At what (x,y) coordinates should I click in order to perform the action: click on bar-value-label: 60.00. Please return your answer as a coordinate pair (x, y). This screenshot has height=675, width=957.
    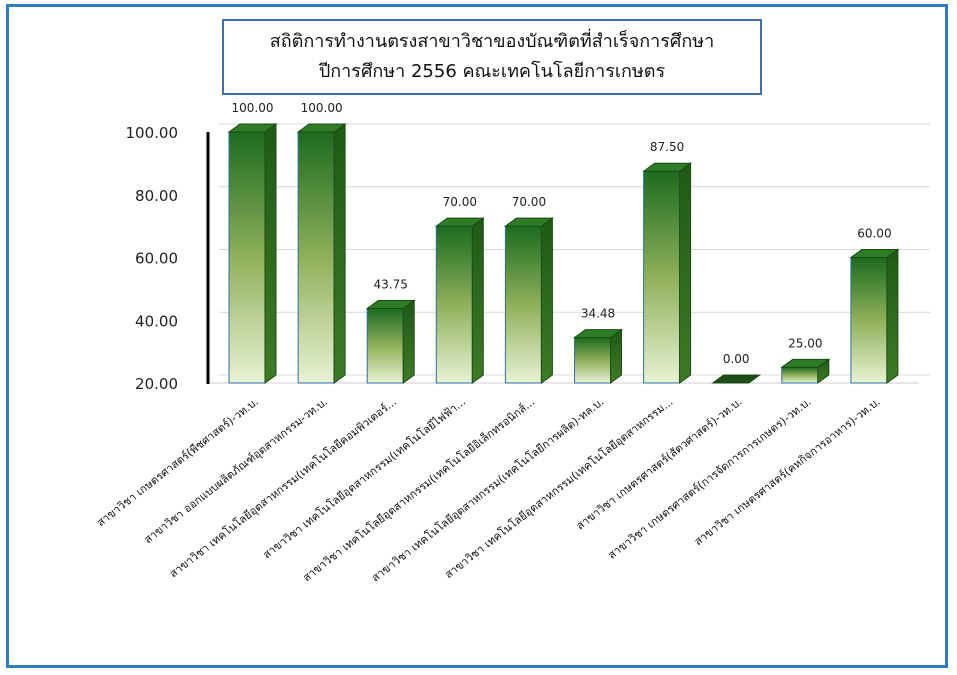
    Looking at the image, I should click on (874, 234).